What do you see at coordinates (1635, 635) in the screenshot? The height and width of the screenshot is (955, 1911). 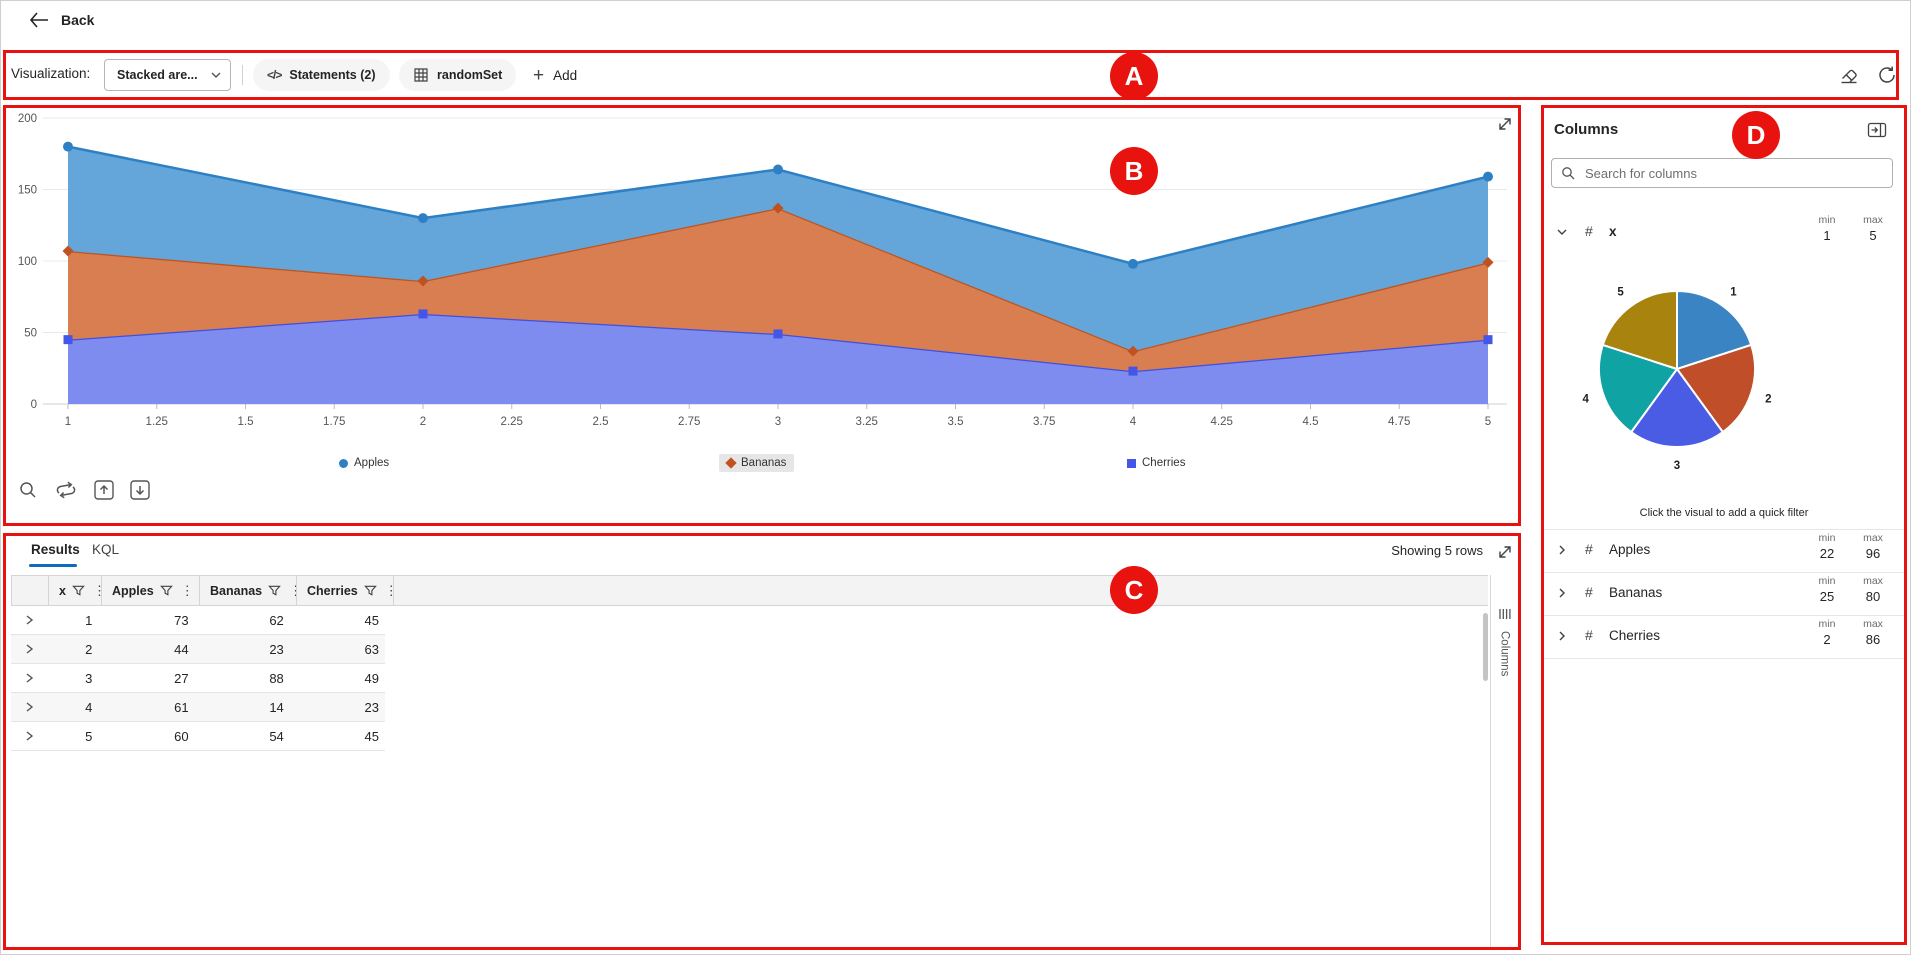 I see `column-name: Cherries` at bounding box center [1635, 635].